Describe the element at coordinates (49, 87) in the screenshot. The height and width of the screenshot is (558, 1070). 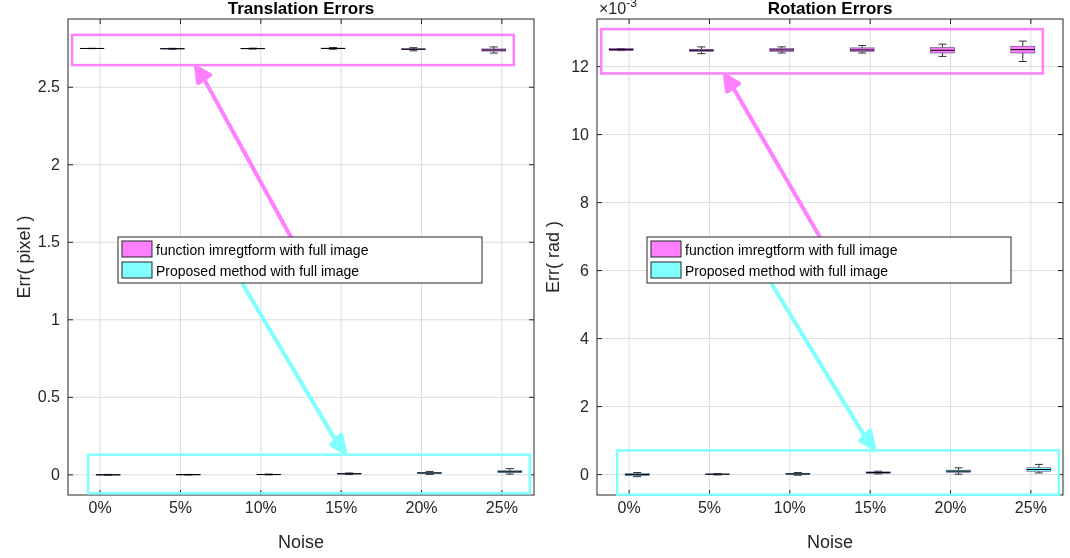
I see `y-tick-label: 2.5` at that location.